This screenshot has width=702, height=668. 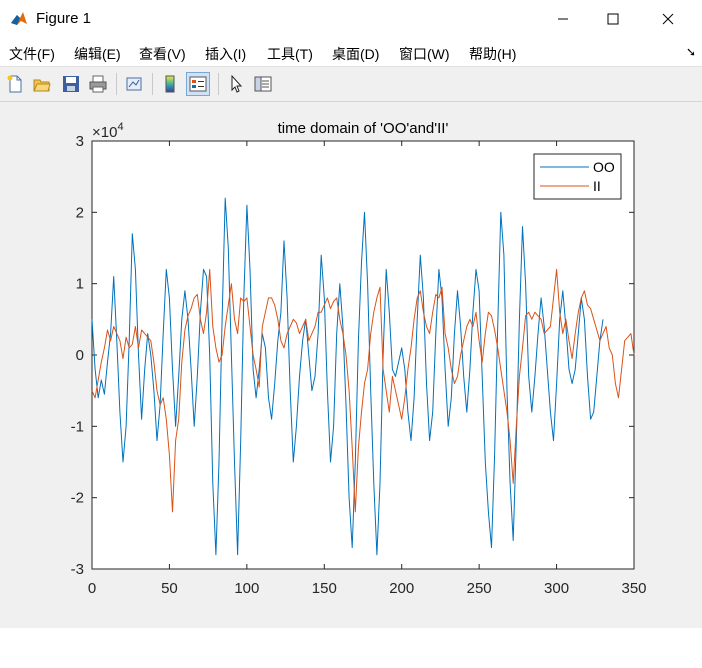 I want to click on menu-window: 窗口(W), so click(x=424, y=54).